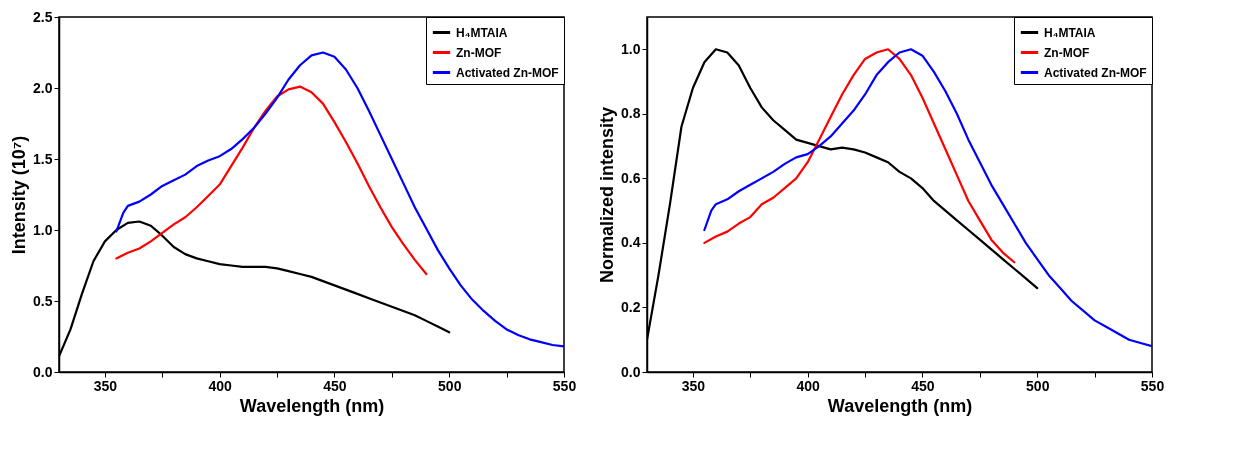 This screenshot has width=1243, height=470. What do you see at coordinates (43, 300) in the screenshot?
I see `y-tick-label: 0.5` at bounding box center [43, 300].